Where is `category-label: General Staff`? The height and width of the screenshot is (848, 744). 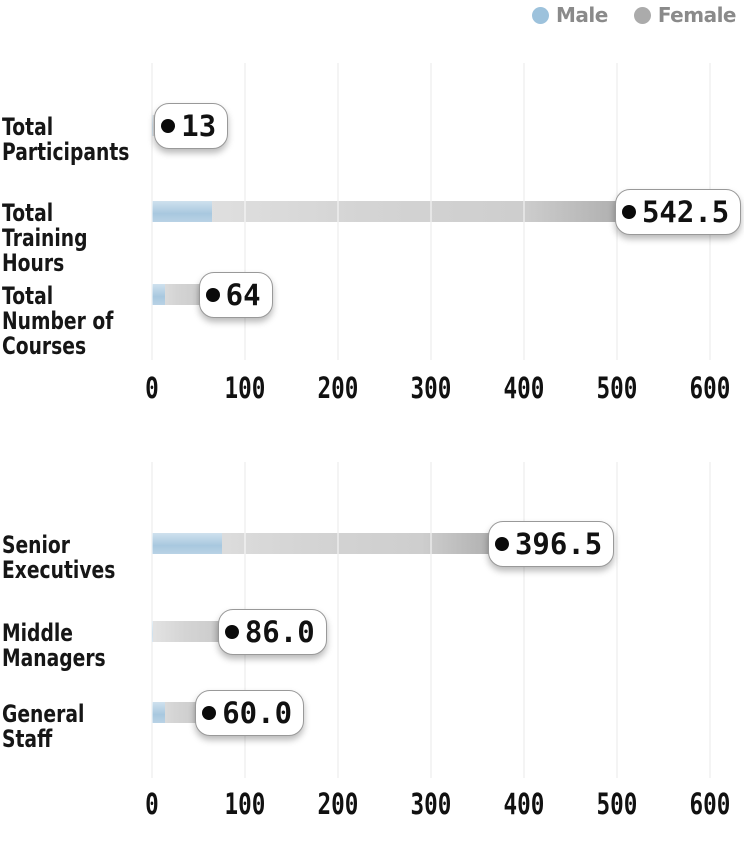
category-label: General Staff is located at coordinates (43, 727).